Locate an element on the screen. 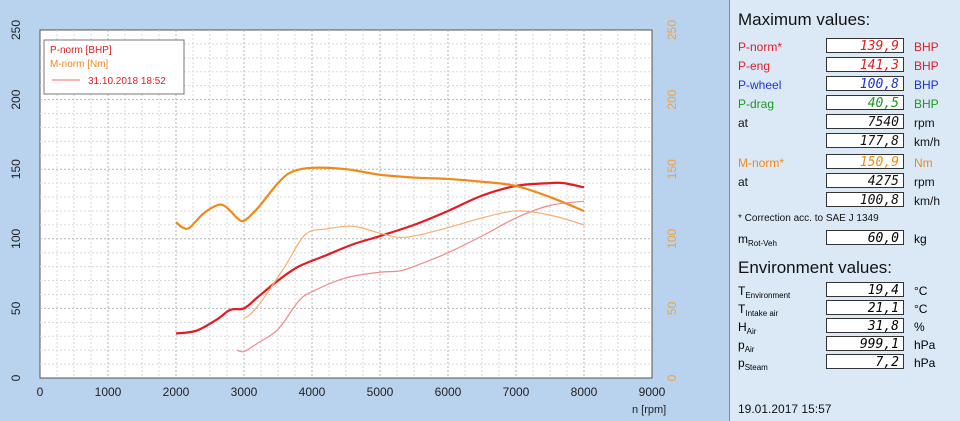 This screenshot has height=421, width=960. y2-tick-label: 0 is located at coordinates (672, 377).